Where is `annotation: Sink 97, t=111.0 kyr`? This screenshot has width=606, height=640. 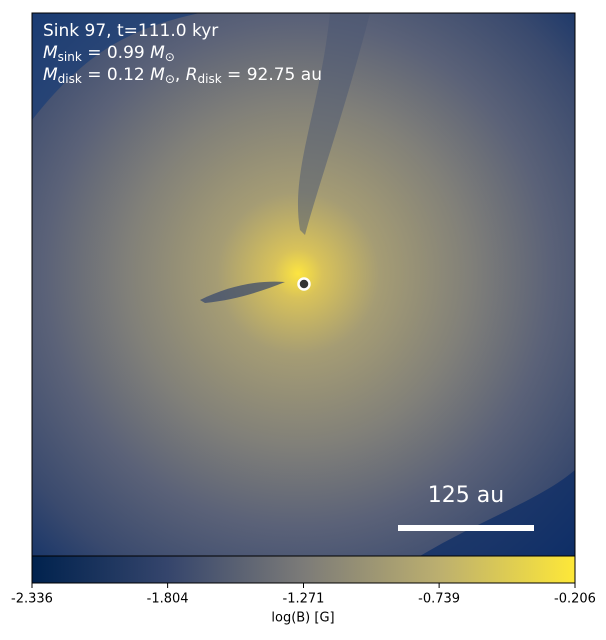
annotation: Sink 97, t=111.0 kyr is located at coordinates (130, 31).